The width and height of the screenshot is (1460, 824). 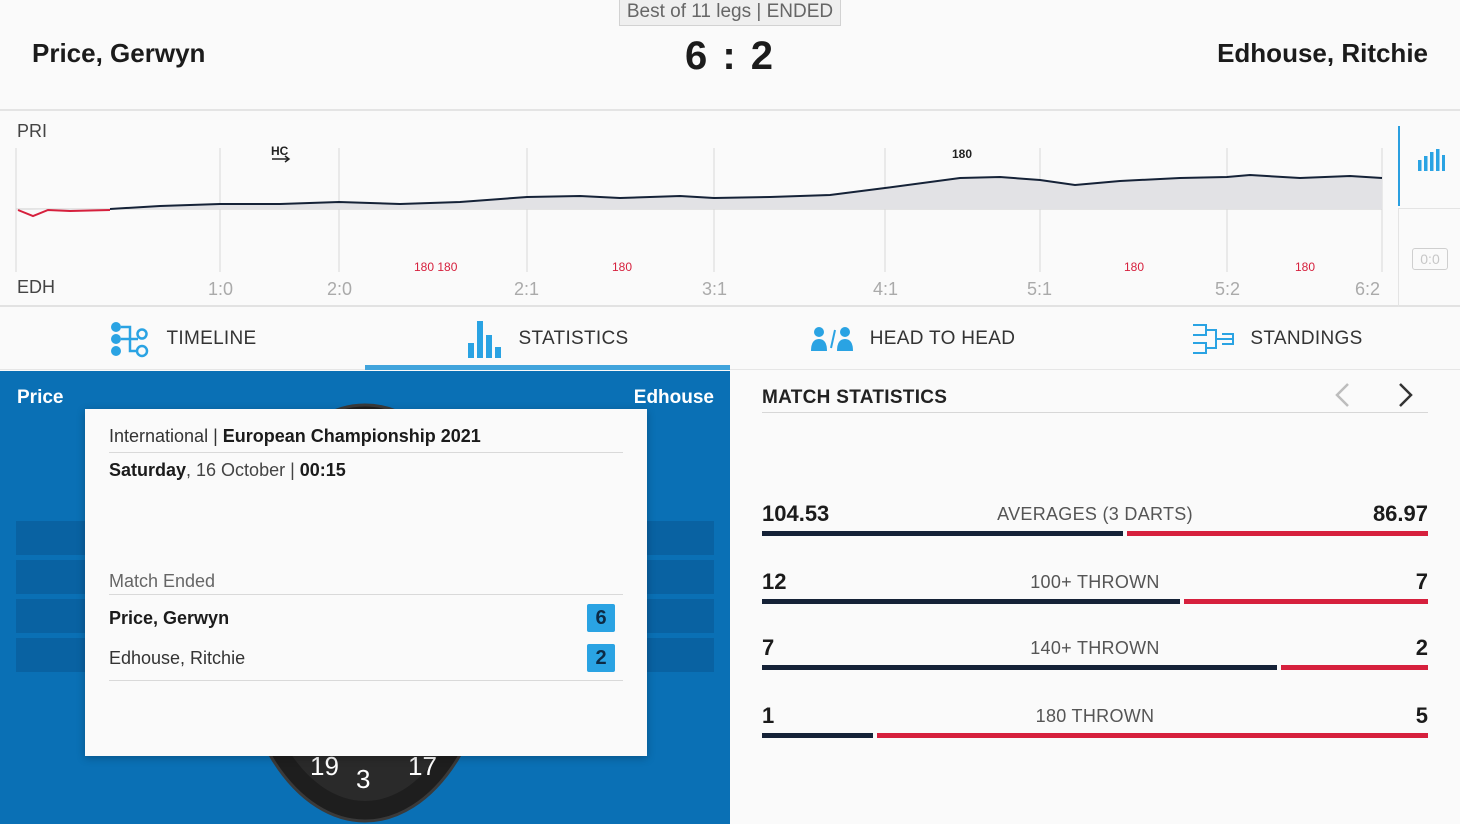 What do you see at coordinates (1095, 648) in the screenshot?
I see `stat-label: 140+ THROWN` at bounding box center [1095, 648].